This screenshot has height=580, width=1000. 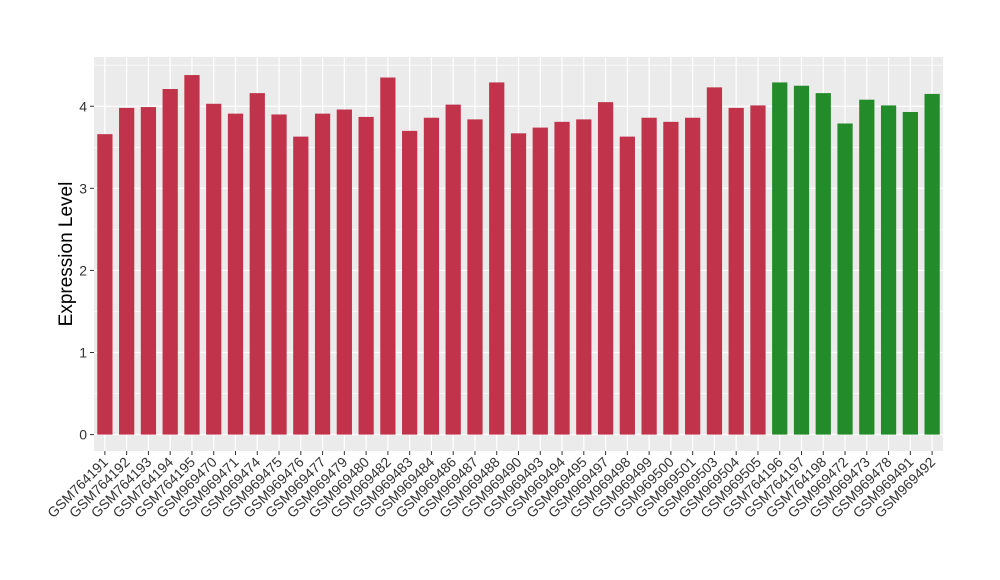 What do you see at coordinates (83, 270) in the screenshot?
I see `y-tick-label: 2` at bounding box center [83, 270].